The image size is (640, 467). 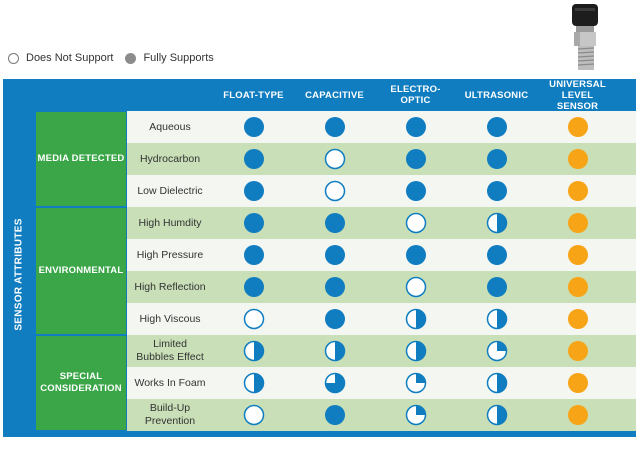 I want to click on row-label-high-viscous: High Viscous, so click(x=170, y=318).